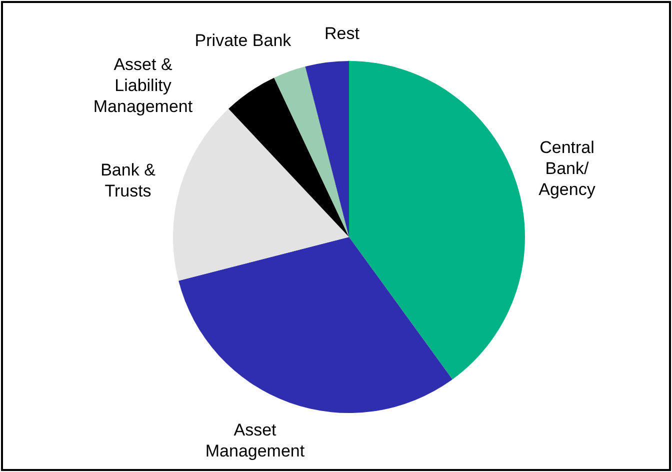  What do you see at coordinates (143, 85) in the screenshot?
I see `slice-label: Asset & Liability Management` at bounding box center [143, 85].